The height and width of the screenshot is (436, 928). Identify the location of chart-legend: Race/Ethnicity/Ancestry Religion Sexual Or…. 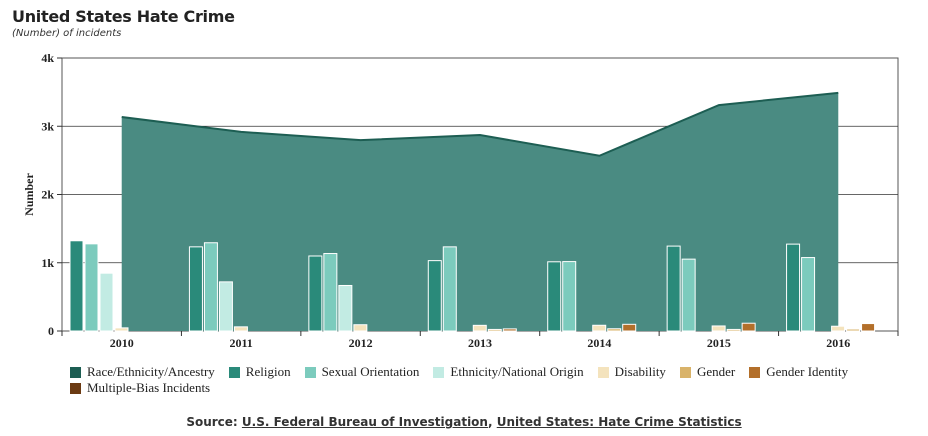
(480, 380).